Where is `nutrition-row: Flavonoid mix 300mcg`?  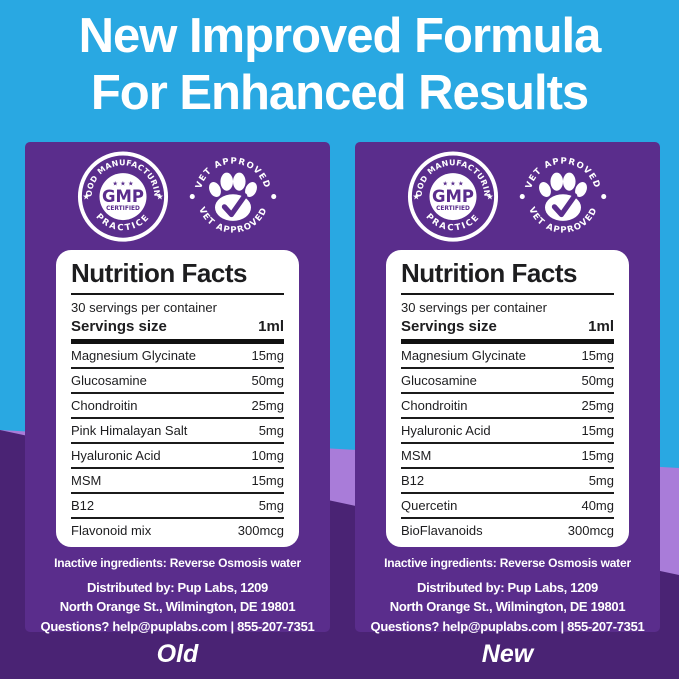 nutrition-row: Flavonoid mix 300mcg is located at coordinates (177, 530).